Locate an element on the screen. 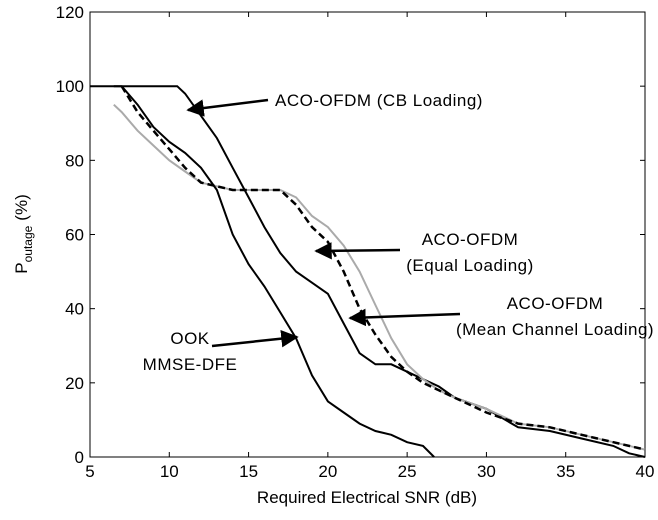 Image resolution: width=658 pixels, height=520 pixels. x-tick-label: 20 is located at coordinates (327, 471).